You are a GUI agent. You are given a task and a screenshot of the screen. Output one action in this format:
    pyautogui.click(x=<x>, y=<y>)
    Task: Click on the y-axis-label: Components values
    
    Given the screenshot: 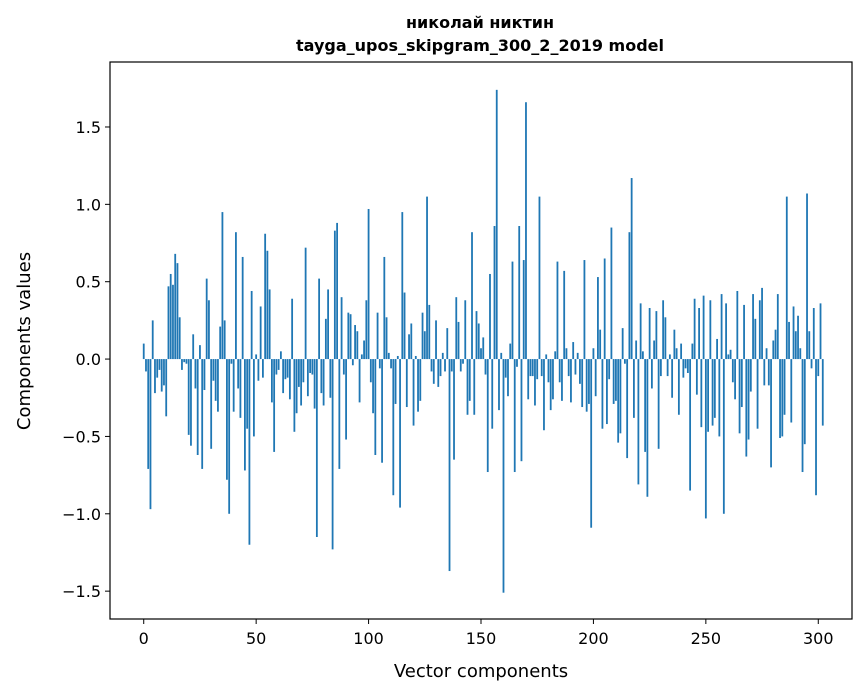 What is the action you would take?
    pyautogui.click(x=24, y=341)
    